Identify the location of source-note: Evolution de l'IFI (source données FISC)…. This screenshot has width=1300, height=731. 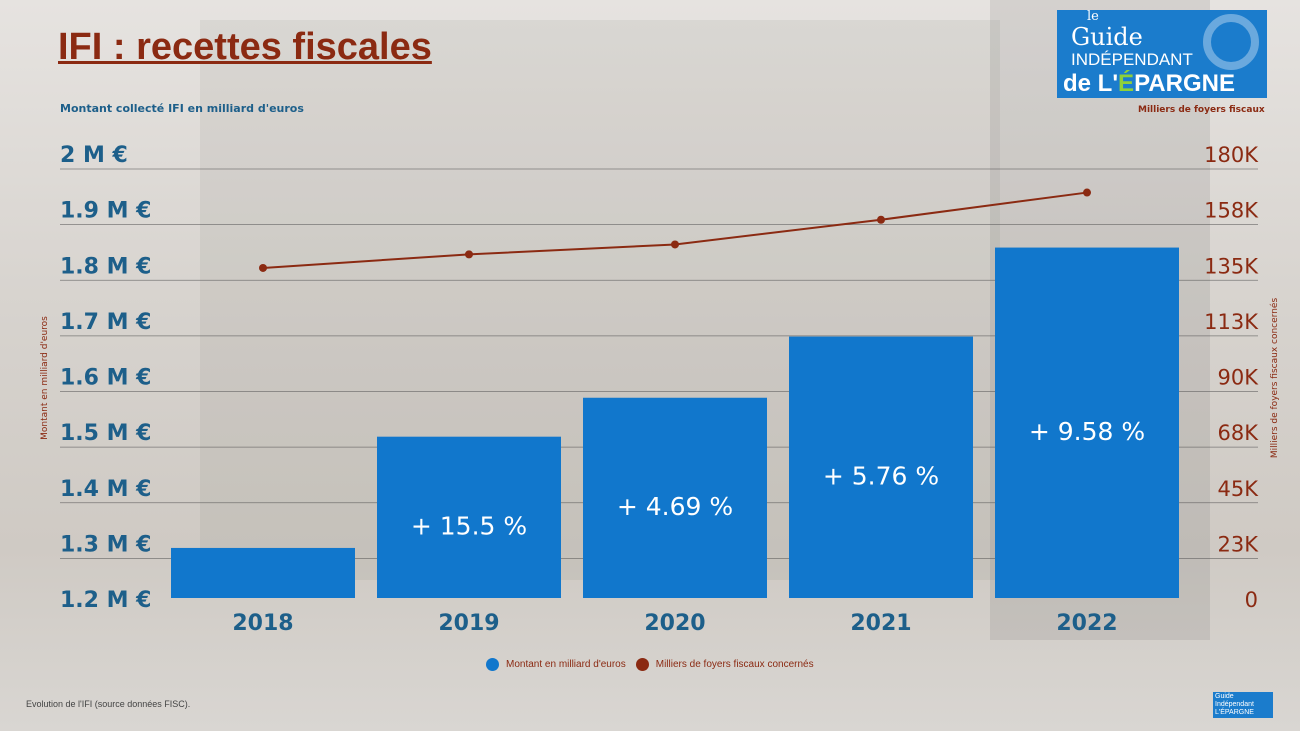
(108, 704).